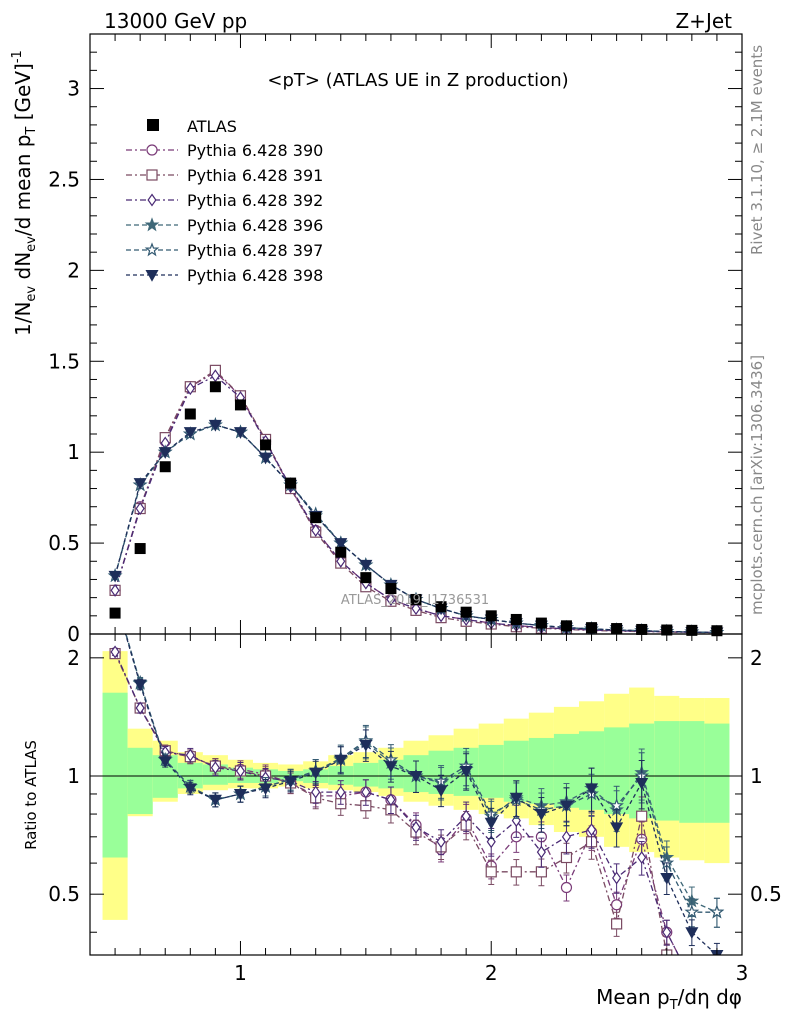 The width and height of the screenshot is (786, 1024). What do you see at coordinates (255, 150) in the screenshot?
I see `legend-label: Pythia 6.428 390` at bounding box center [255, 150].